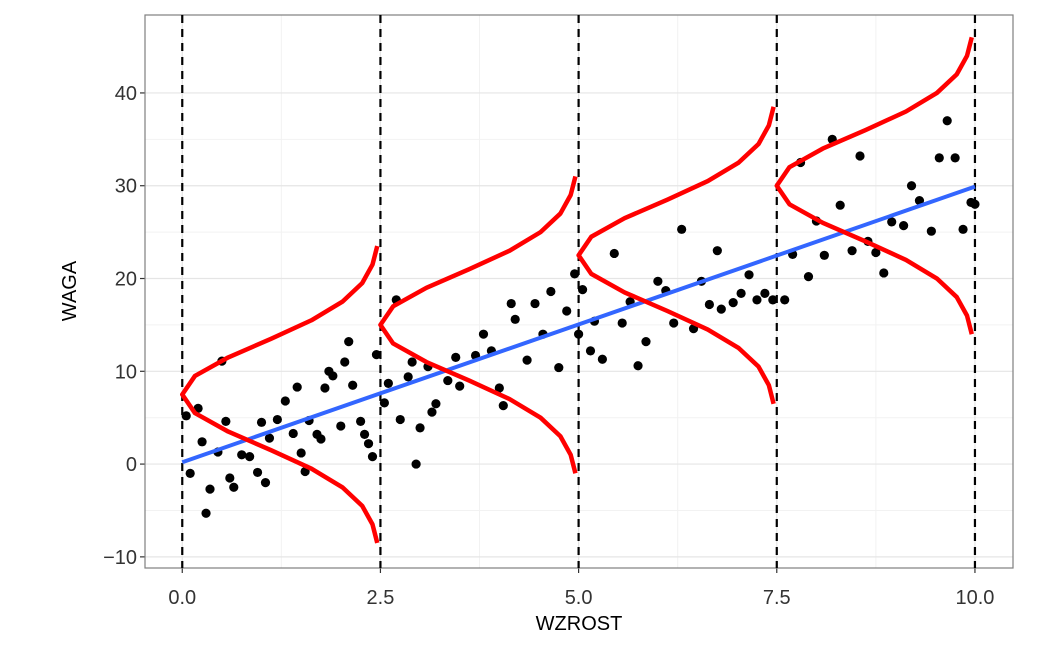 This screenshot has width=1064, height=648. What do you see at coordinates (131, 465) in the screenshot?
I see `y-tick-label: 0` at bounding box center [131, 465].